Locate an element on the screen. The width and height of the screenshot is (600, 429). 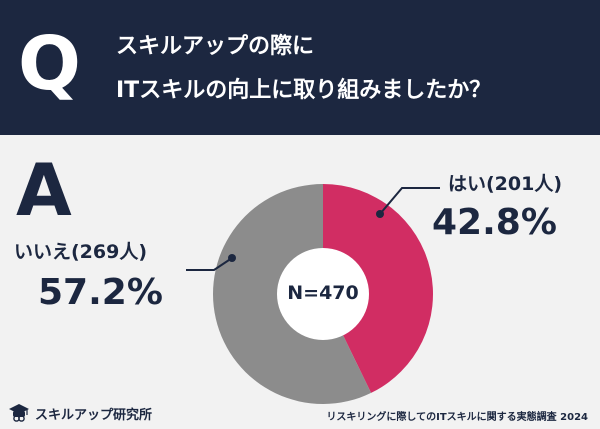
slice-label-yes: はい(201人) is located at coordinates (505, 184).